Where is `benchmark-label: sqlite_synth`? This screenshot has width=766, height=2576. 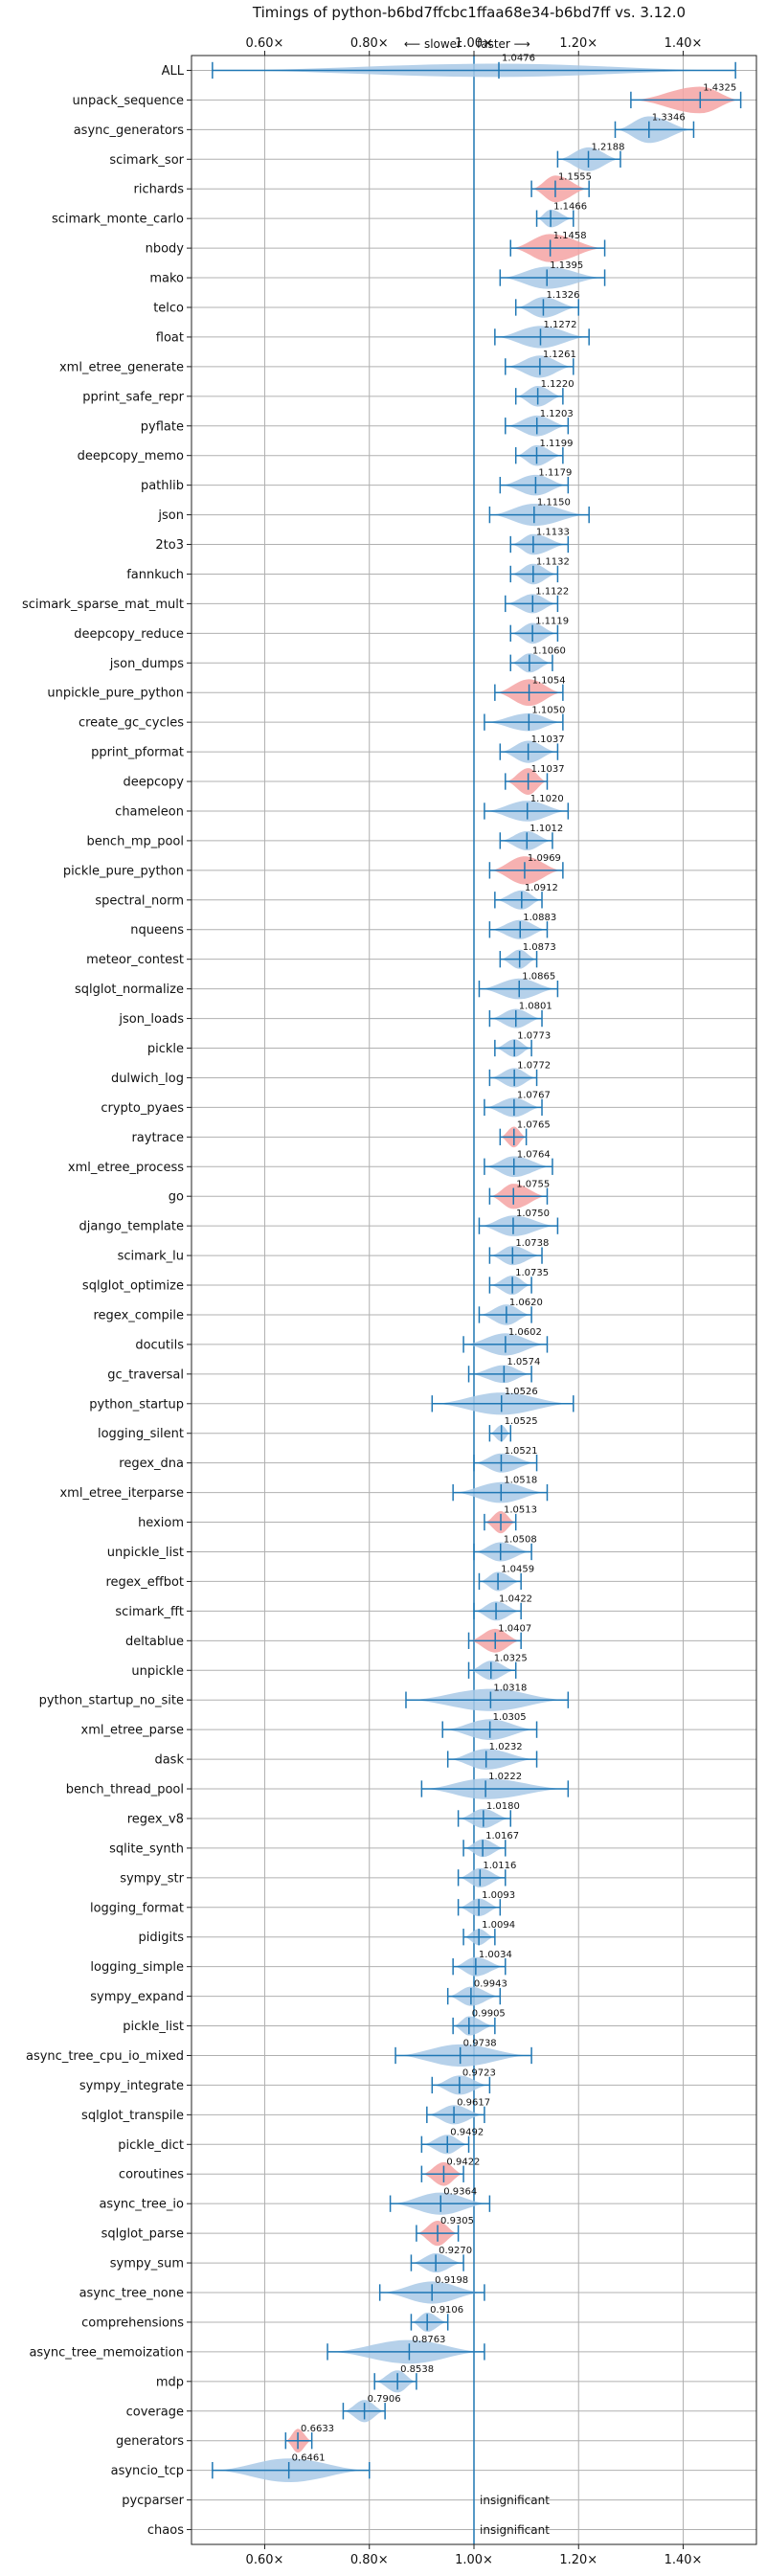 benchmark-label: sqlite_synth is located at coordinates (147, 1849).